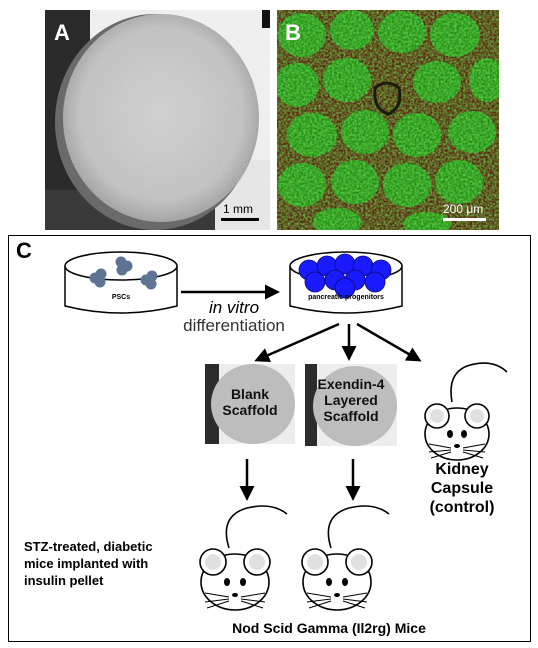  I want to click on treatment-line-1: STZ-treated, diabetic, so click(111, 546).